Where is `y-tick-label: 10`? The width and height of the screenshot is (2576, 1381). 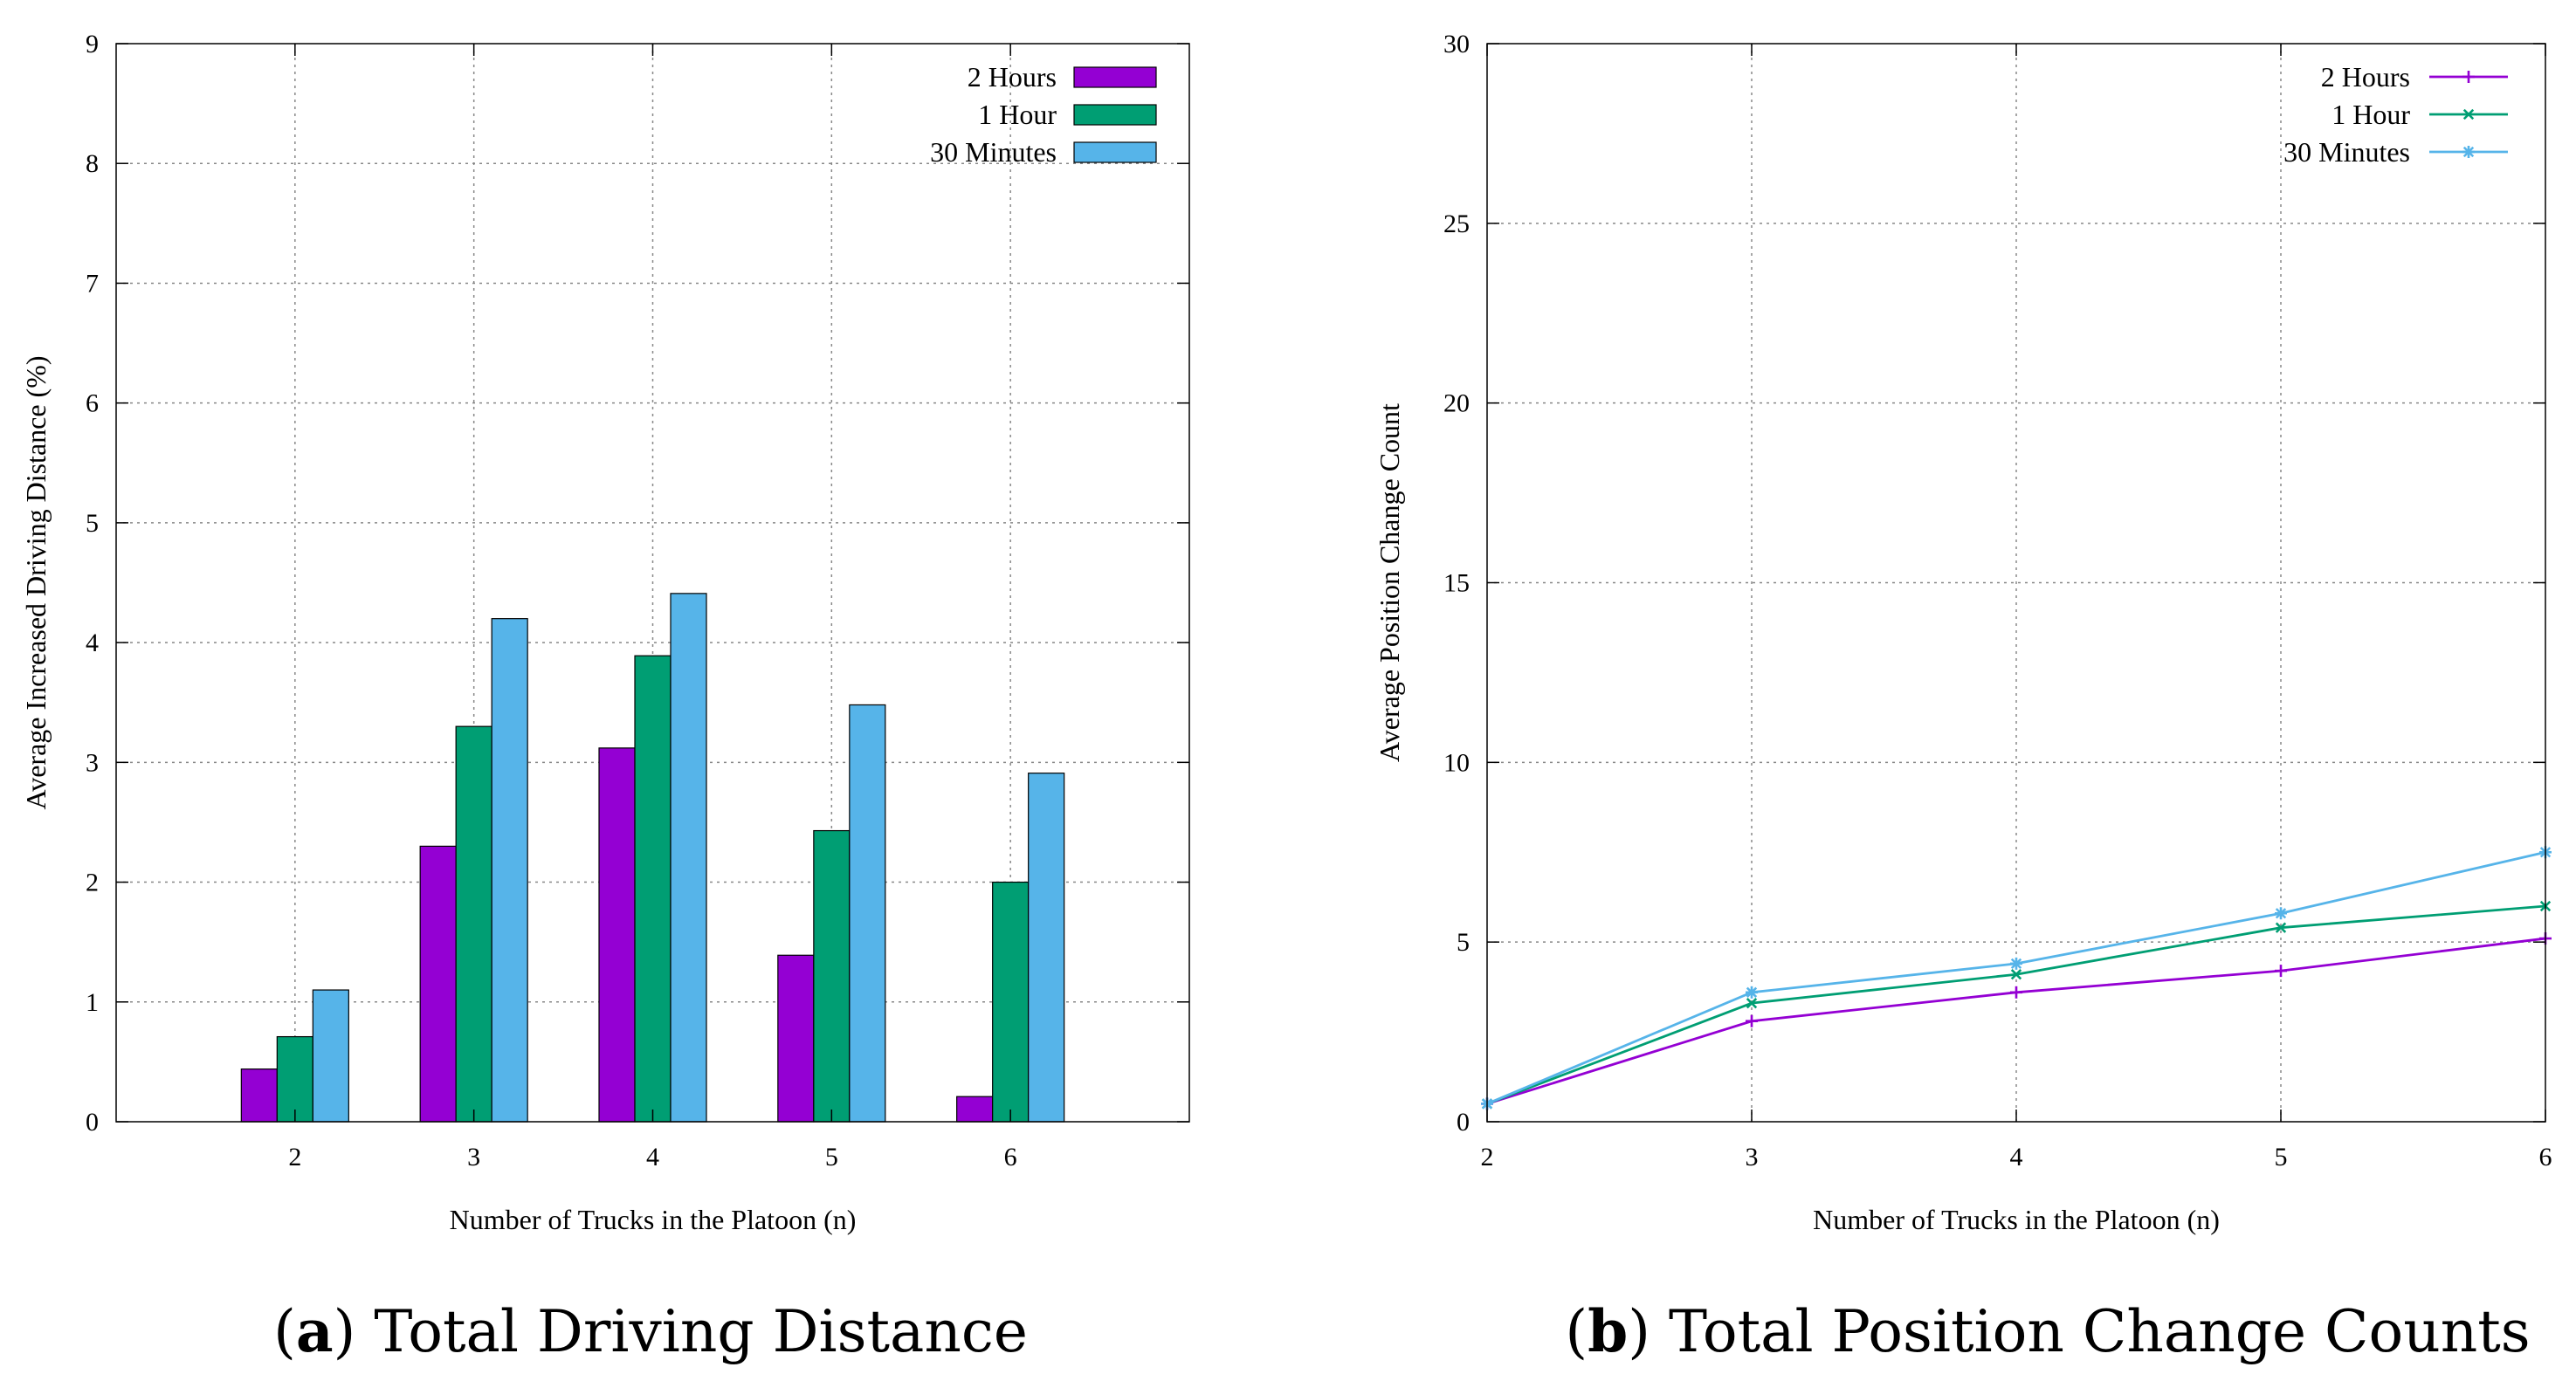
y-tick-label: 10 is located at coordinates (1456, 762).